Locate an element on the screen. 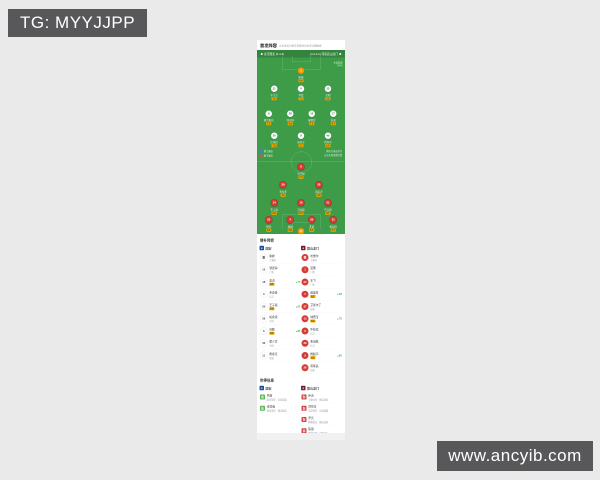 The height and width of the screenshot is (480, 600). home-substitutes-list: 教 谢峰 主教练 is located at coordinates (280, 307).